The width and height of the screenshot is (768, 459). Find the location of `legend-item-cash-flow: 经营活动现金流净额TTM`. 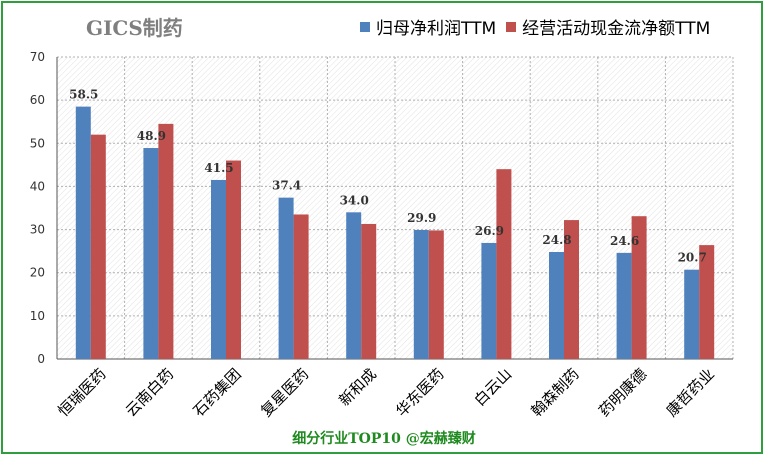

legend-item-cash-flow: 经营活动现金流净额TTM is located at coordinates (608, 26).